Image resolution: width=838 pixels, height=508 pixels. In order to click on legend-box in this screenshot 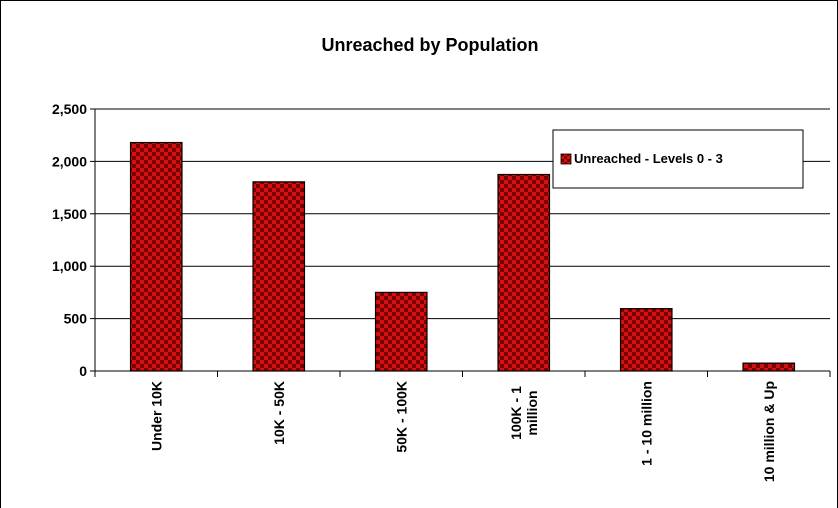, I will do `click(678, 159)`.